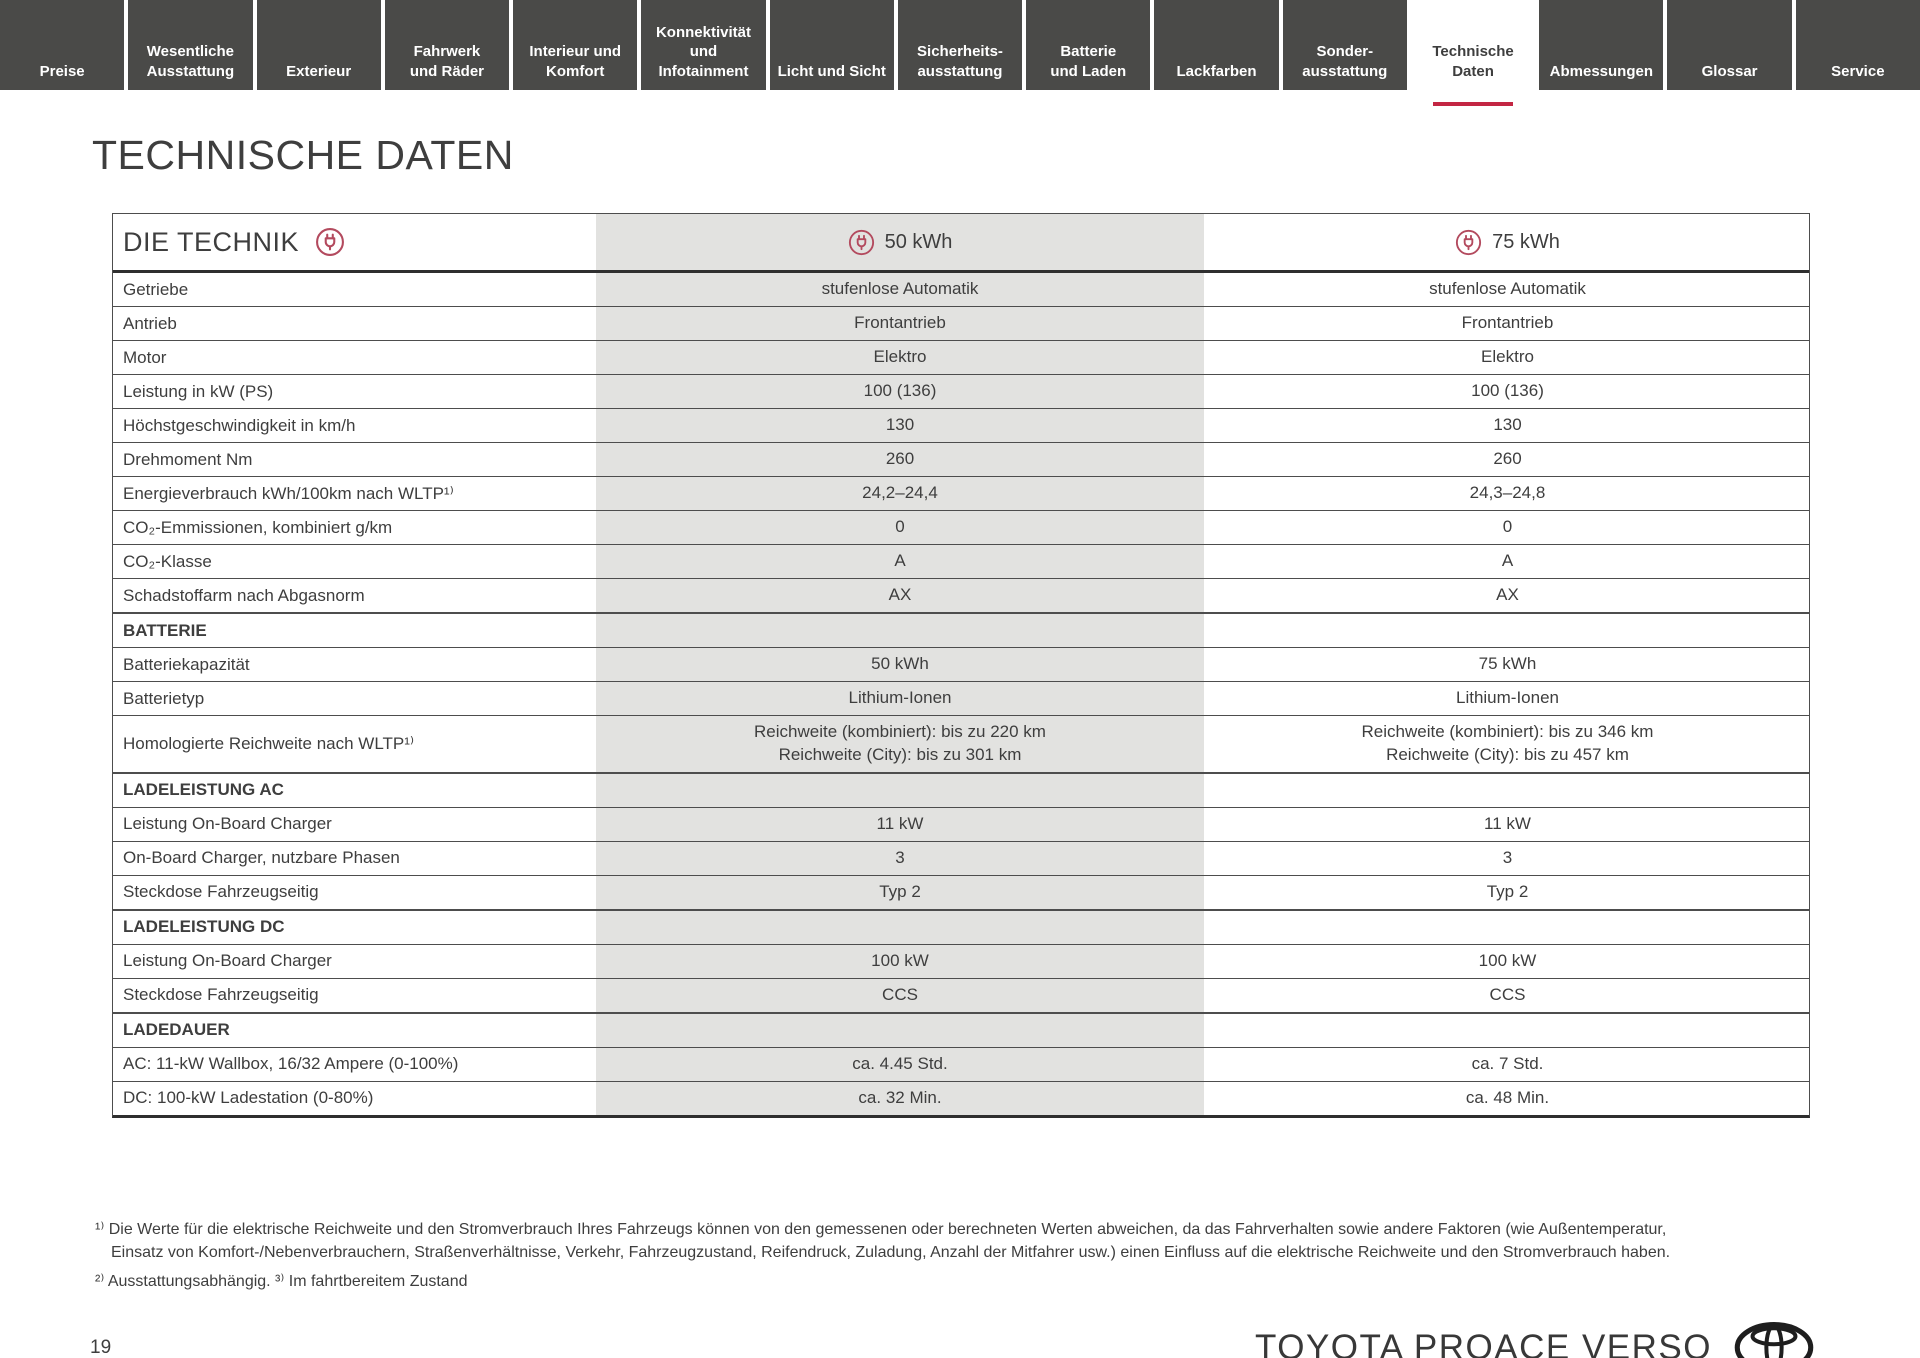 This screenshot has height=1358, width=1920. What do you see at coordinates (961, 857) in the screenshot?
I see `table-row: On-Board Charger, nutzbare Phasen 3 3` at bounding box center [961, 857].